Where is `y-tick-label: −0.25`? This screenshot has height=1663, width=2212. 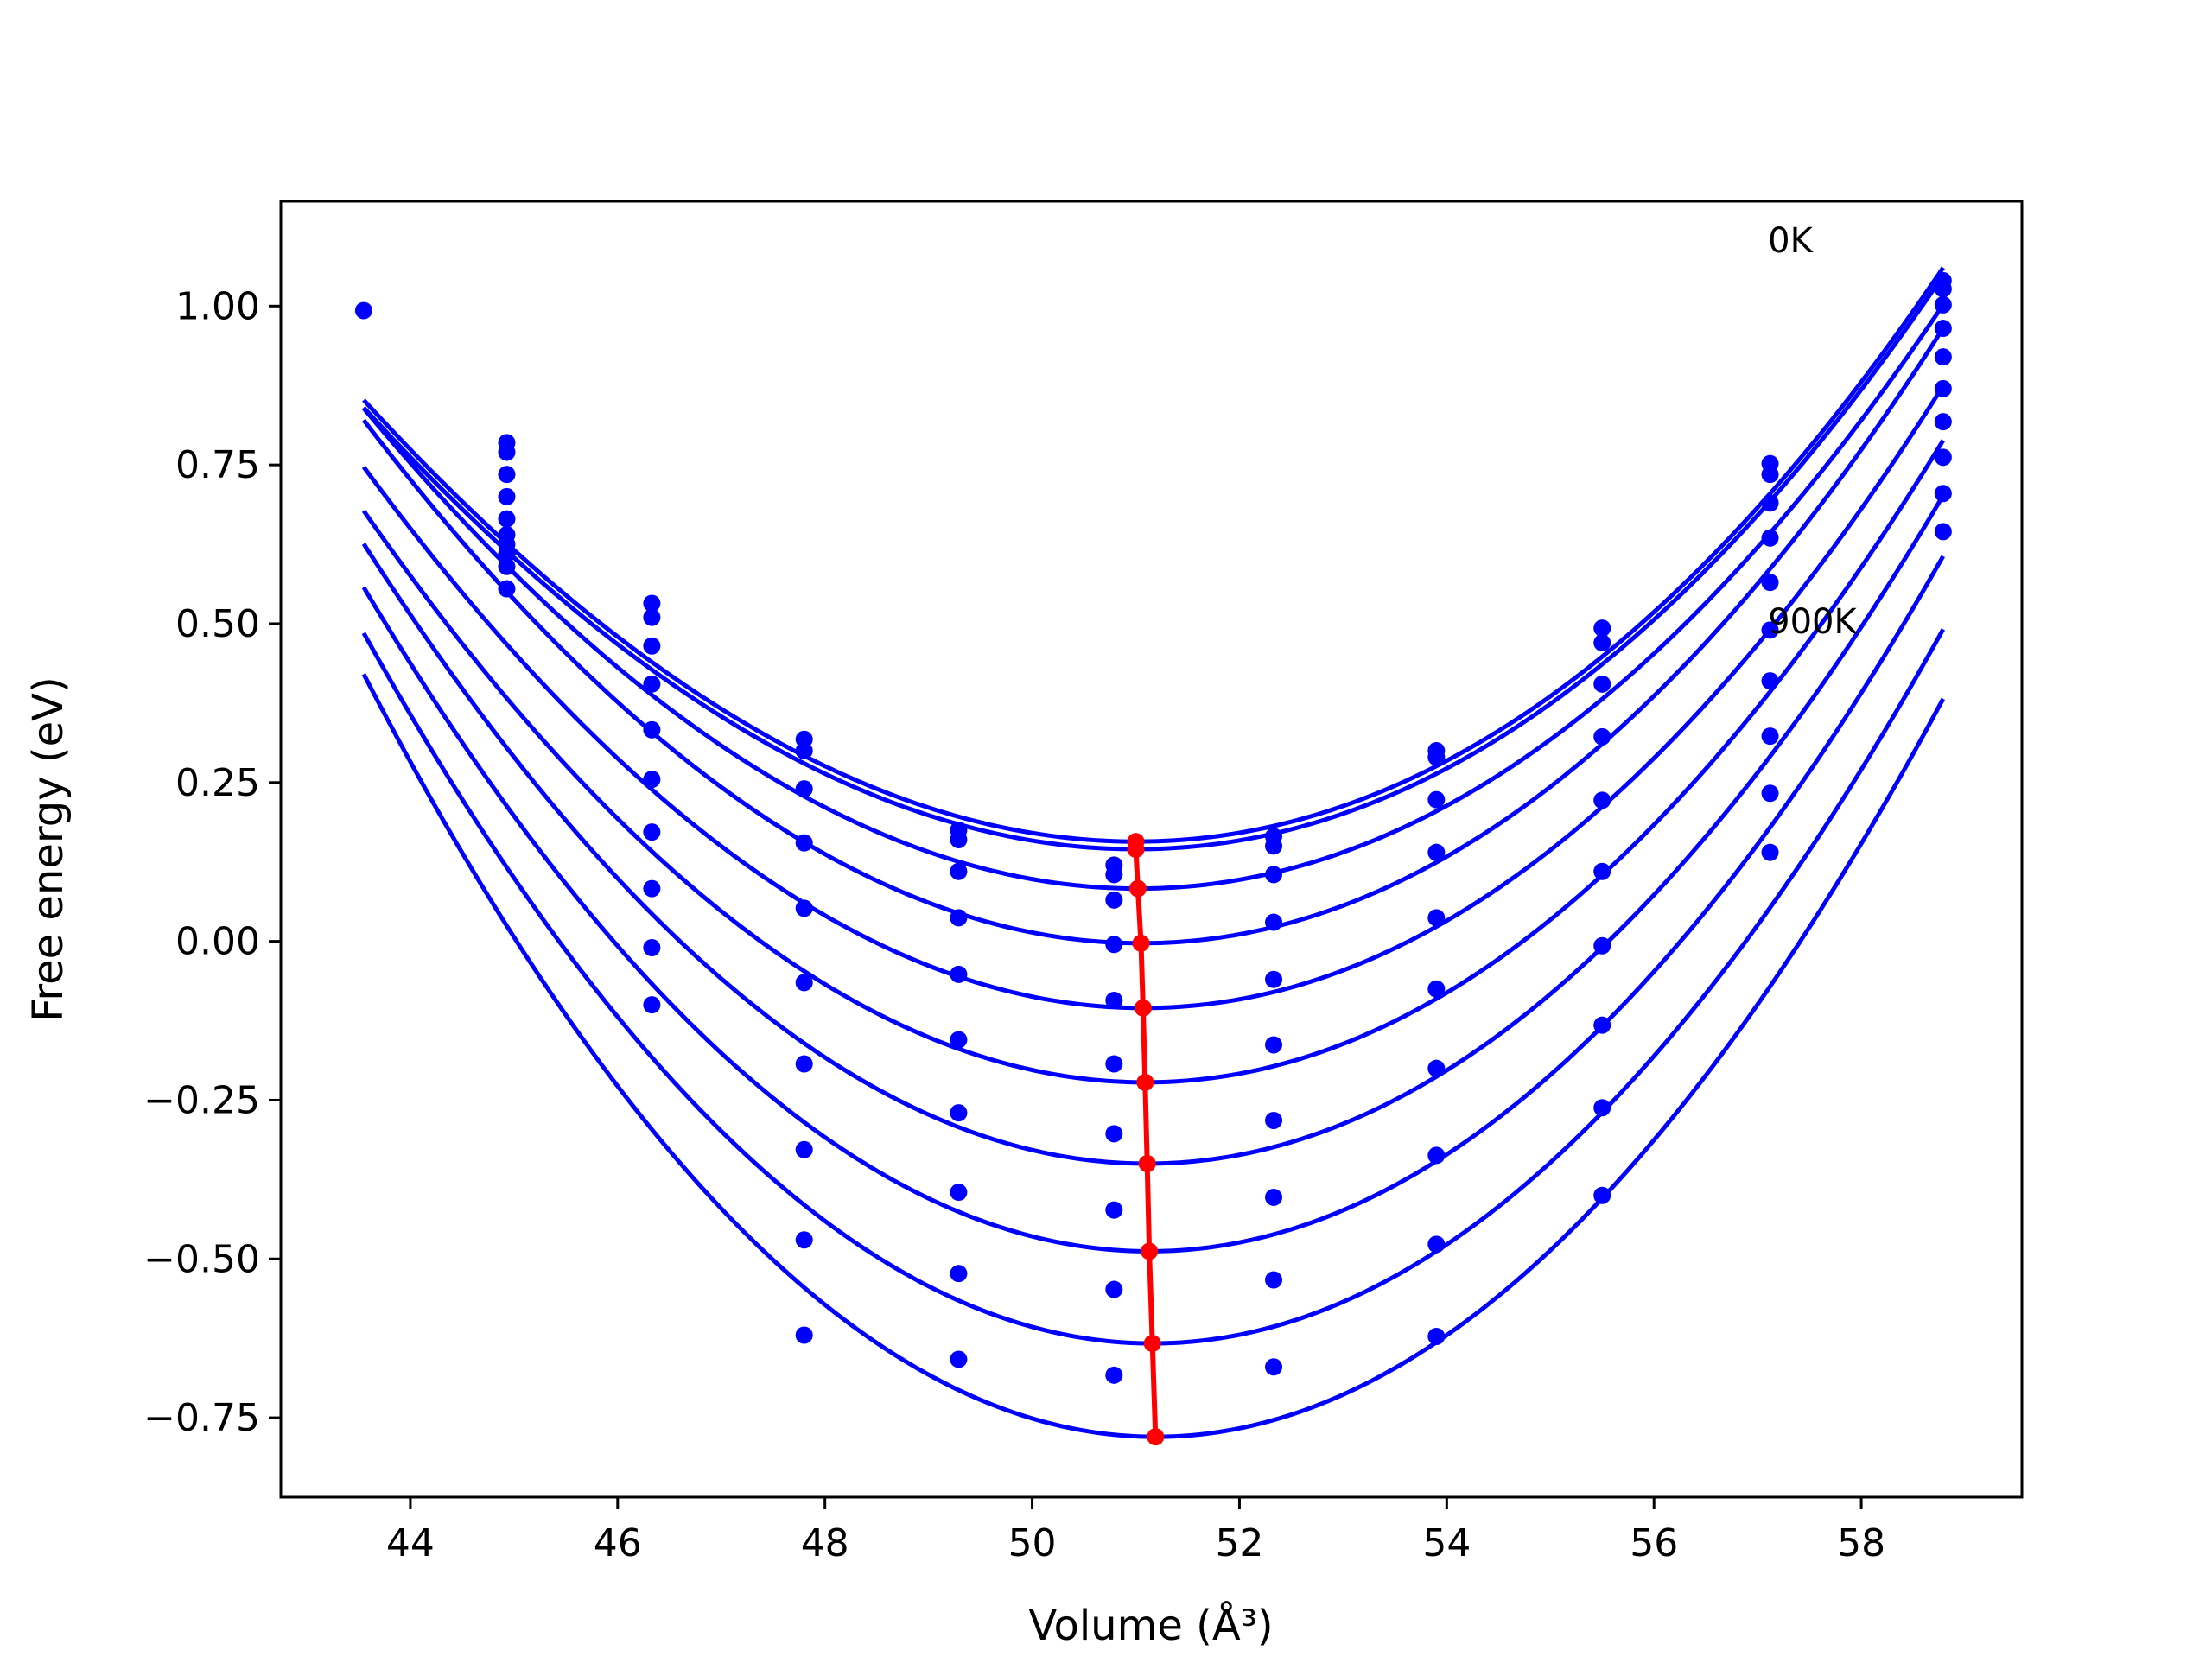 y-tick-label: −0.25 is located at coordinates (201, 1100).